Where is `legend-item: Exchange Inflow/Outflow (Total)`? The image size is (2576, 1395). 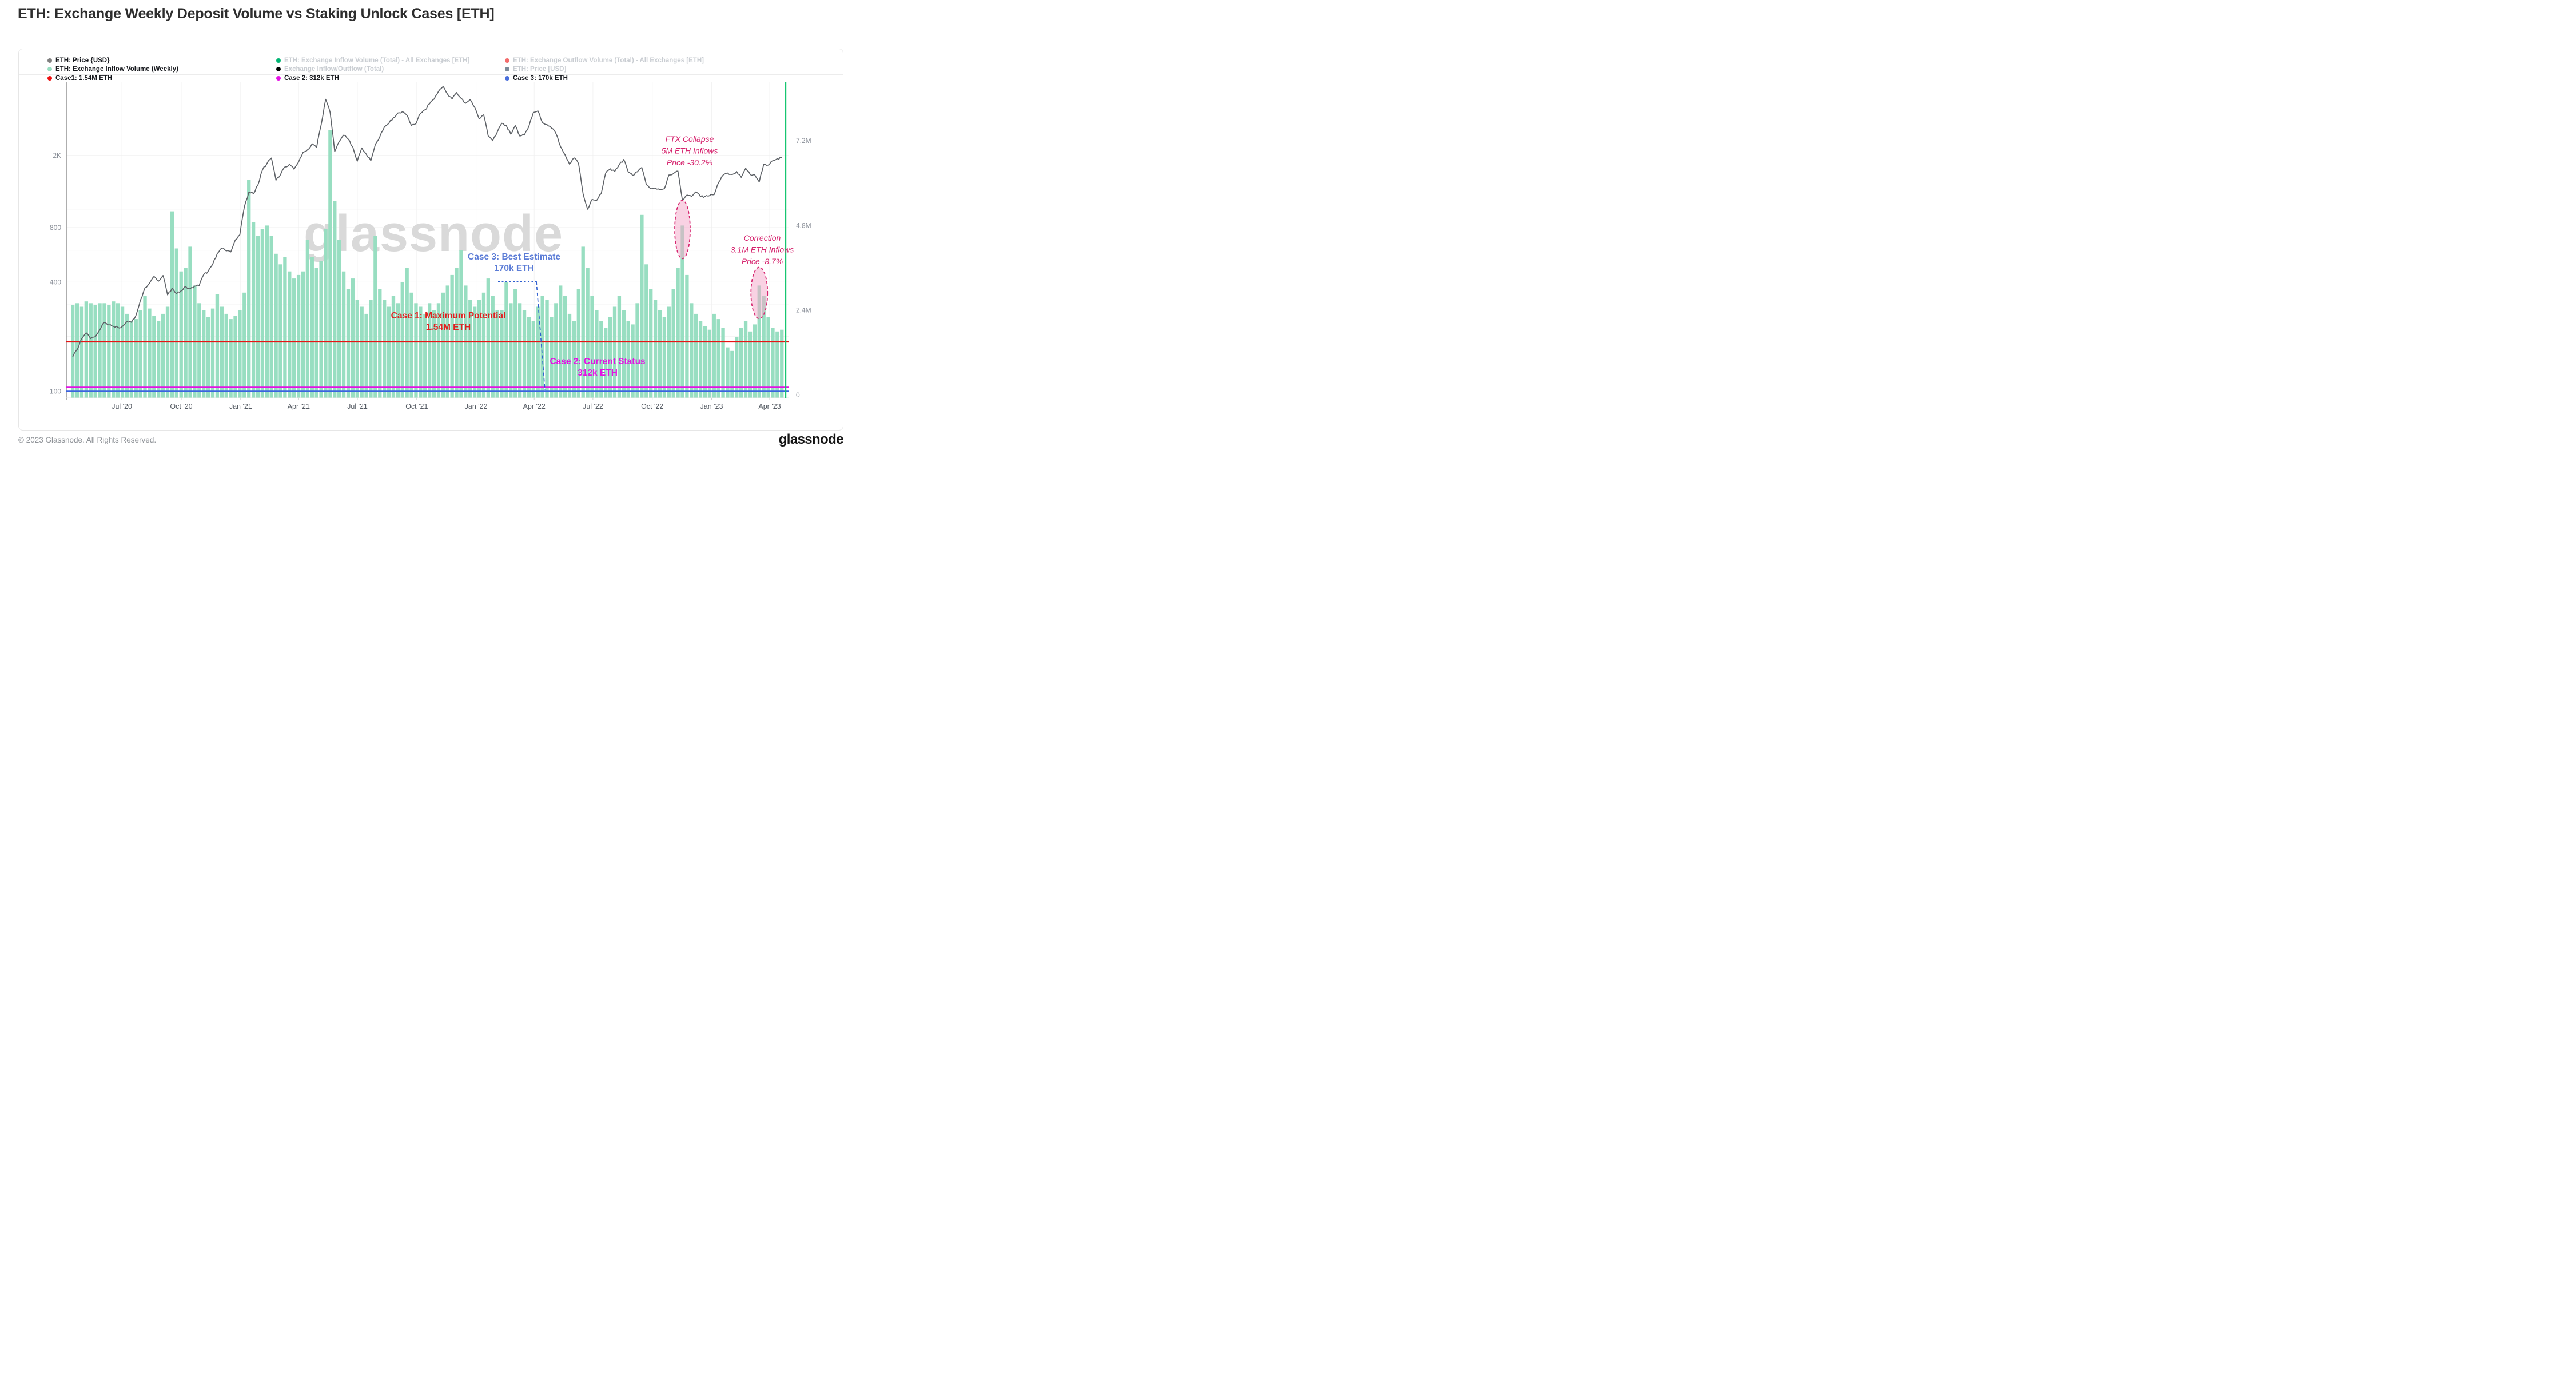 legend-item: Exchange Inflow/Outflow (Total) is located at coordinates (372, 69).